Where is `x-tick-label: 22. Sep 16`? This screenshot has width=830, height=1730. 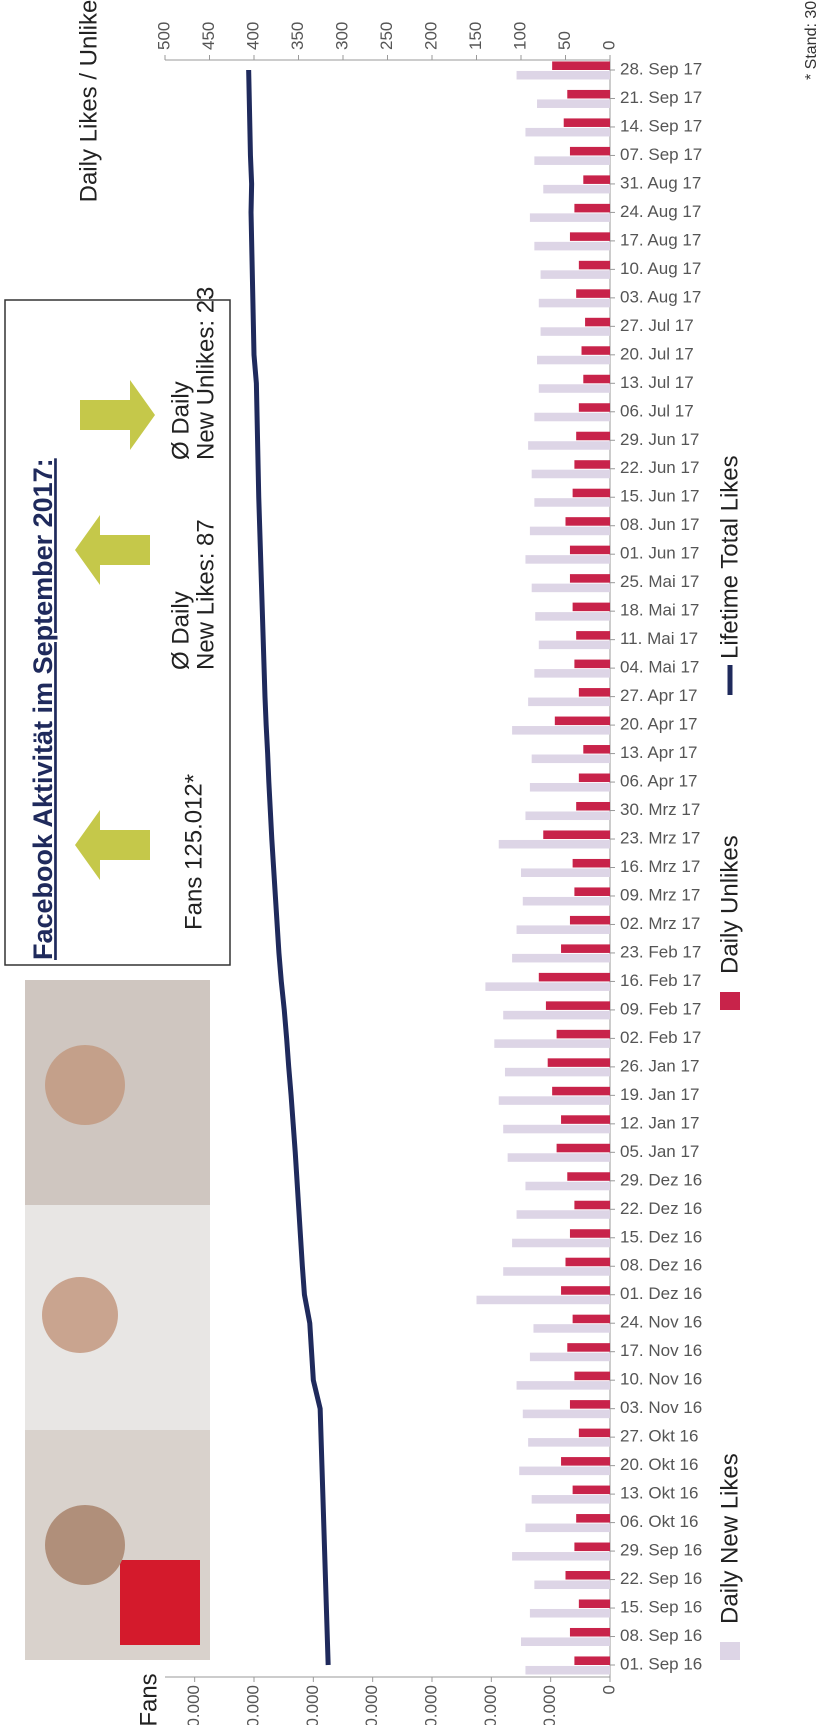
x-tick-label: 22. Sep 16 is located at coordinates (661, 1578).